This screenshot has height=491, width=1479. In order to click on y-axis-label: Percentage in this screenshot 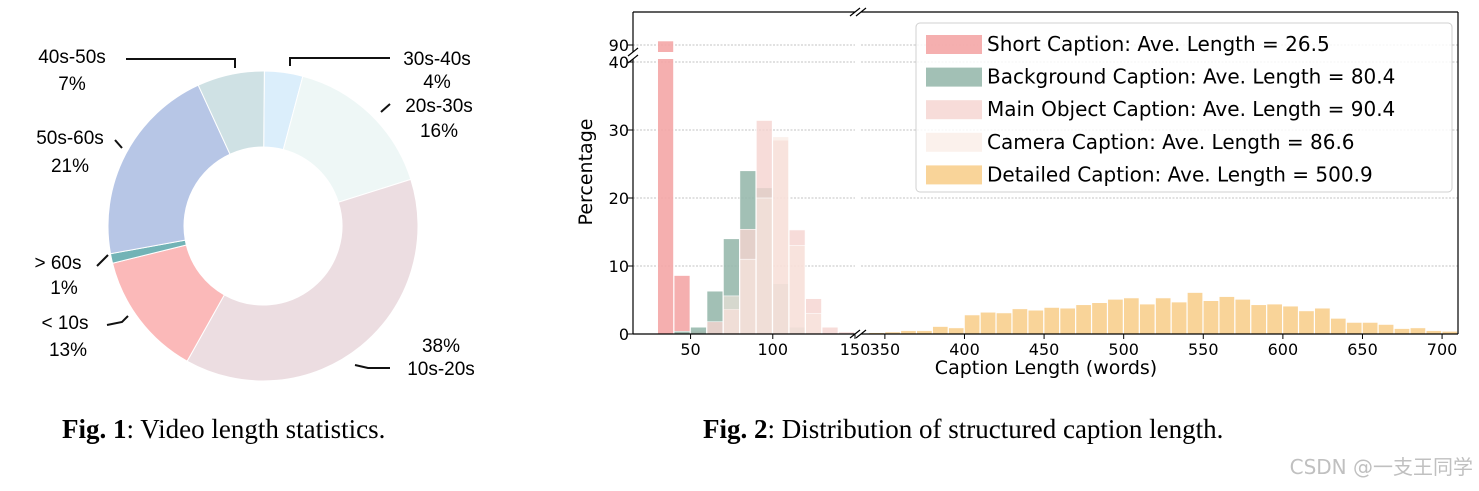, I will do `click(586, 172)`.